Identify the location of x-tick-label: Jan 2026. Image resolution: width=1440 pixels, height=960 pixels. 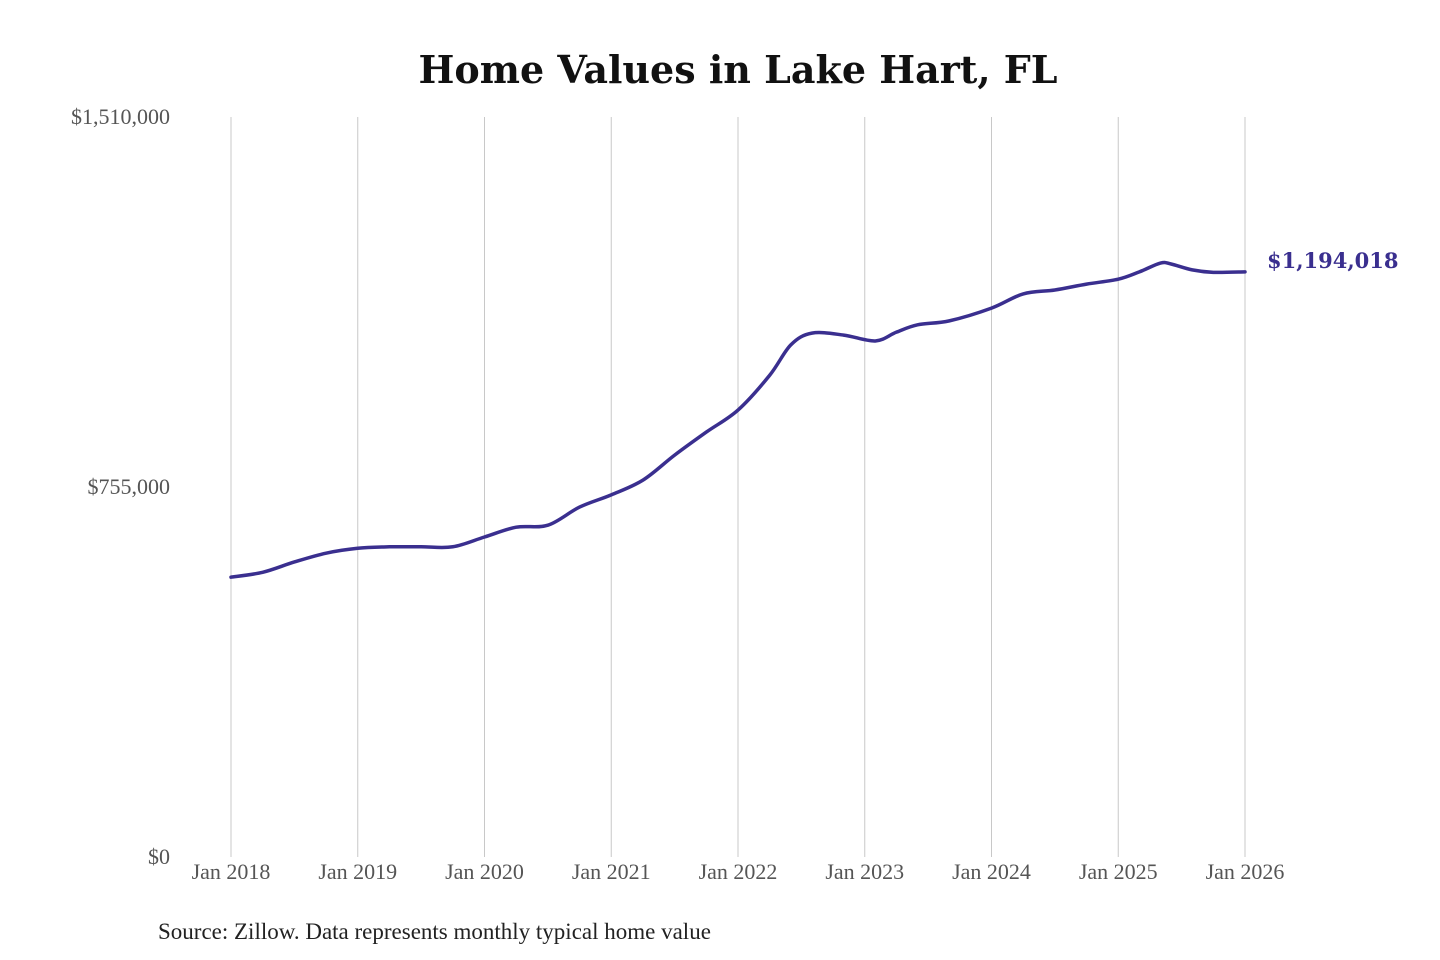
(1245, 871).